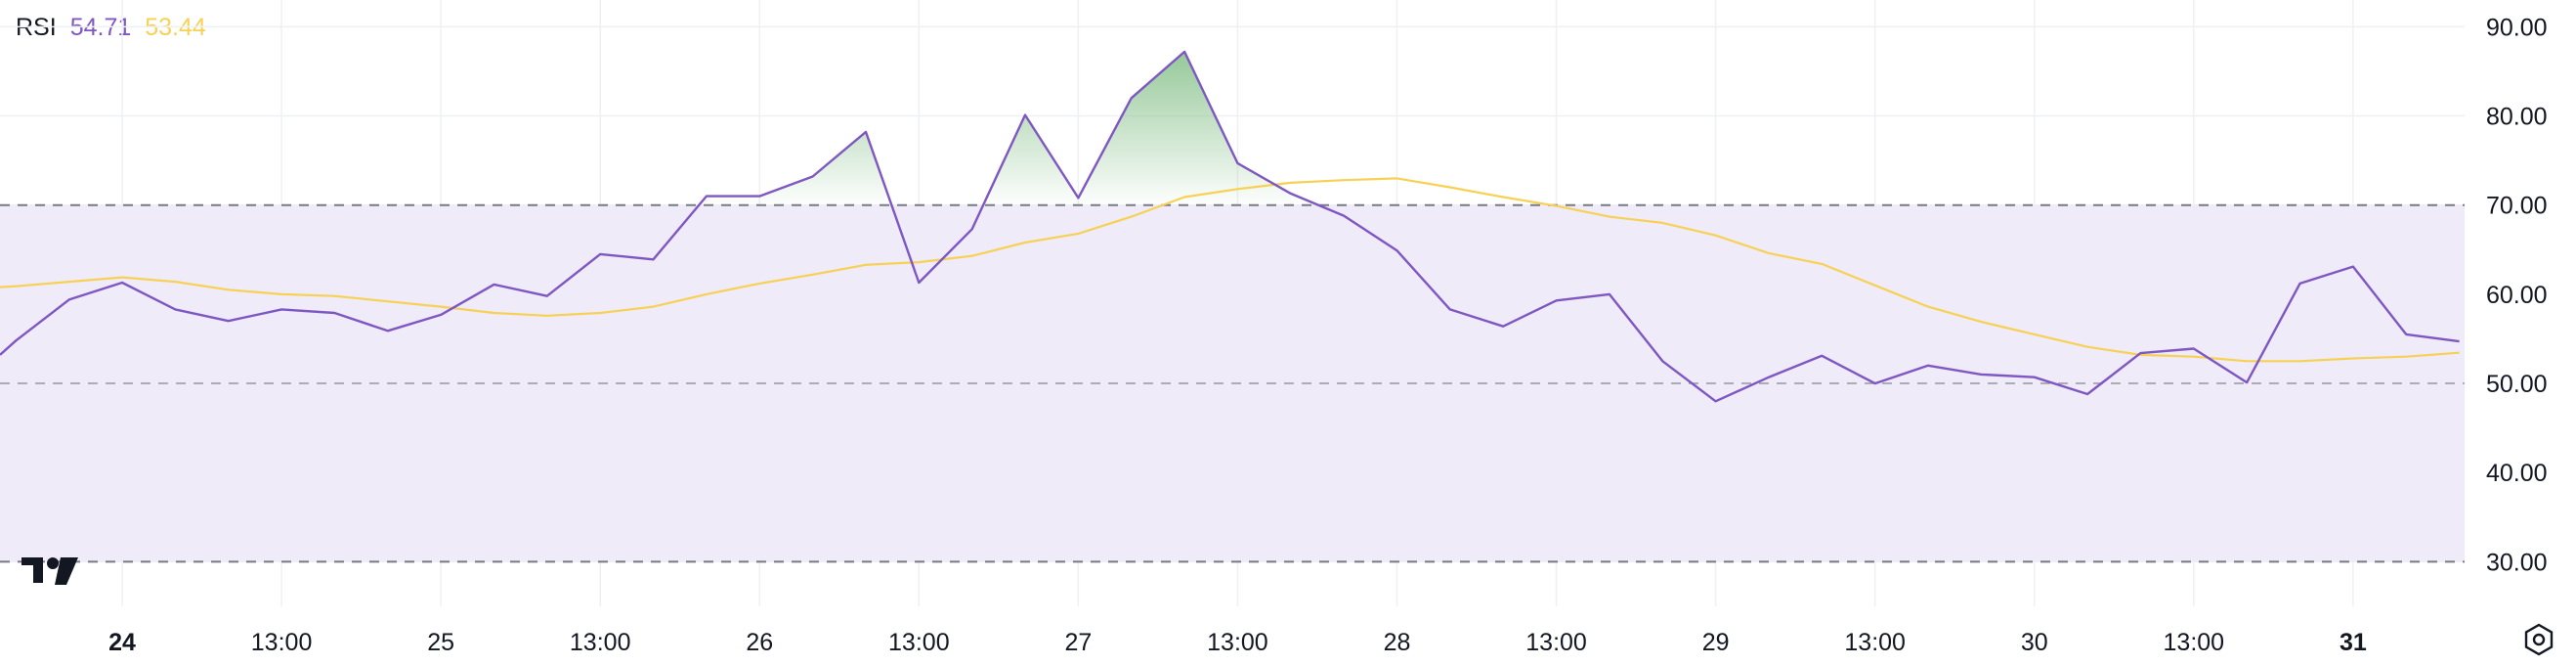 The image size is (2576, 665). I want to click on y-axis-tick-label: 50.00, so click(2517, 384).